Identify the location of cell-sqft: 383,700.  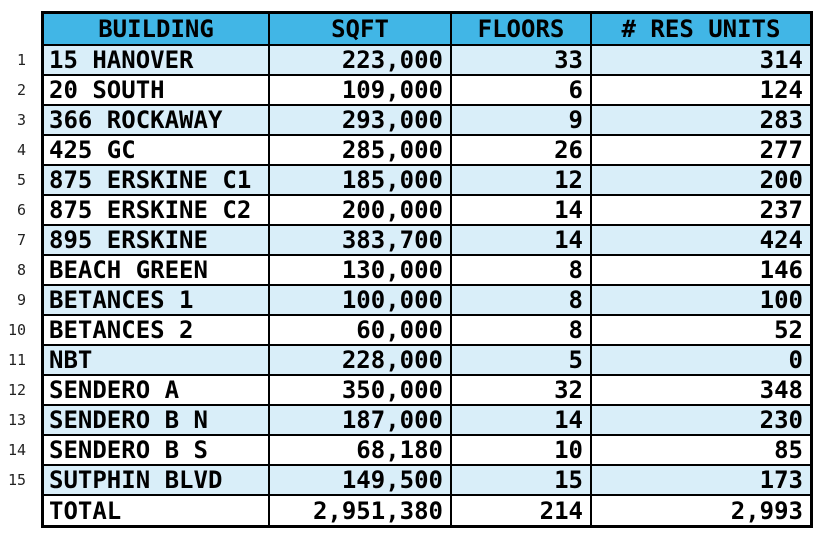
(360, 240).